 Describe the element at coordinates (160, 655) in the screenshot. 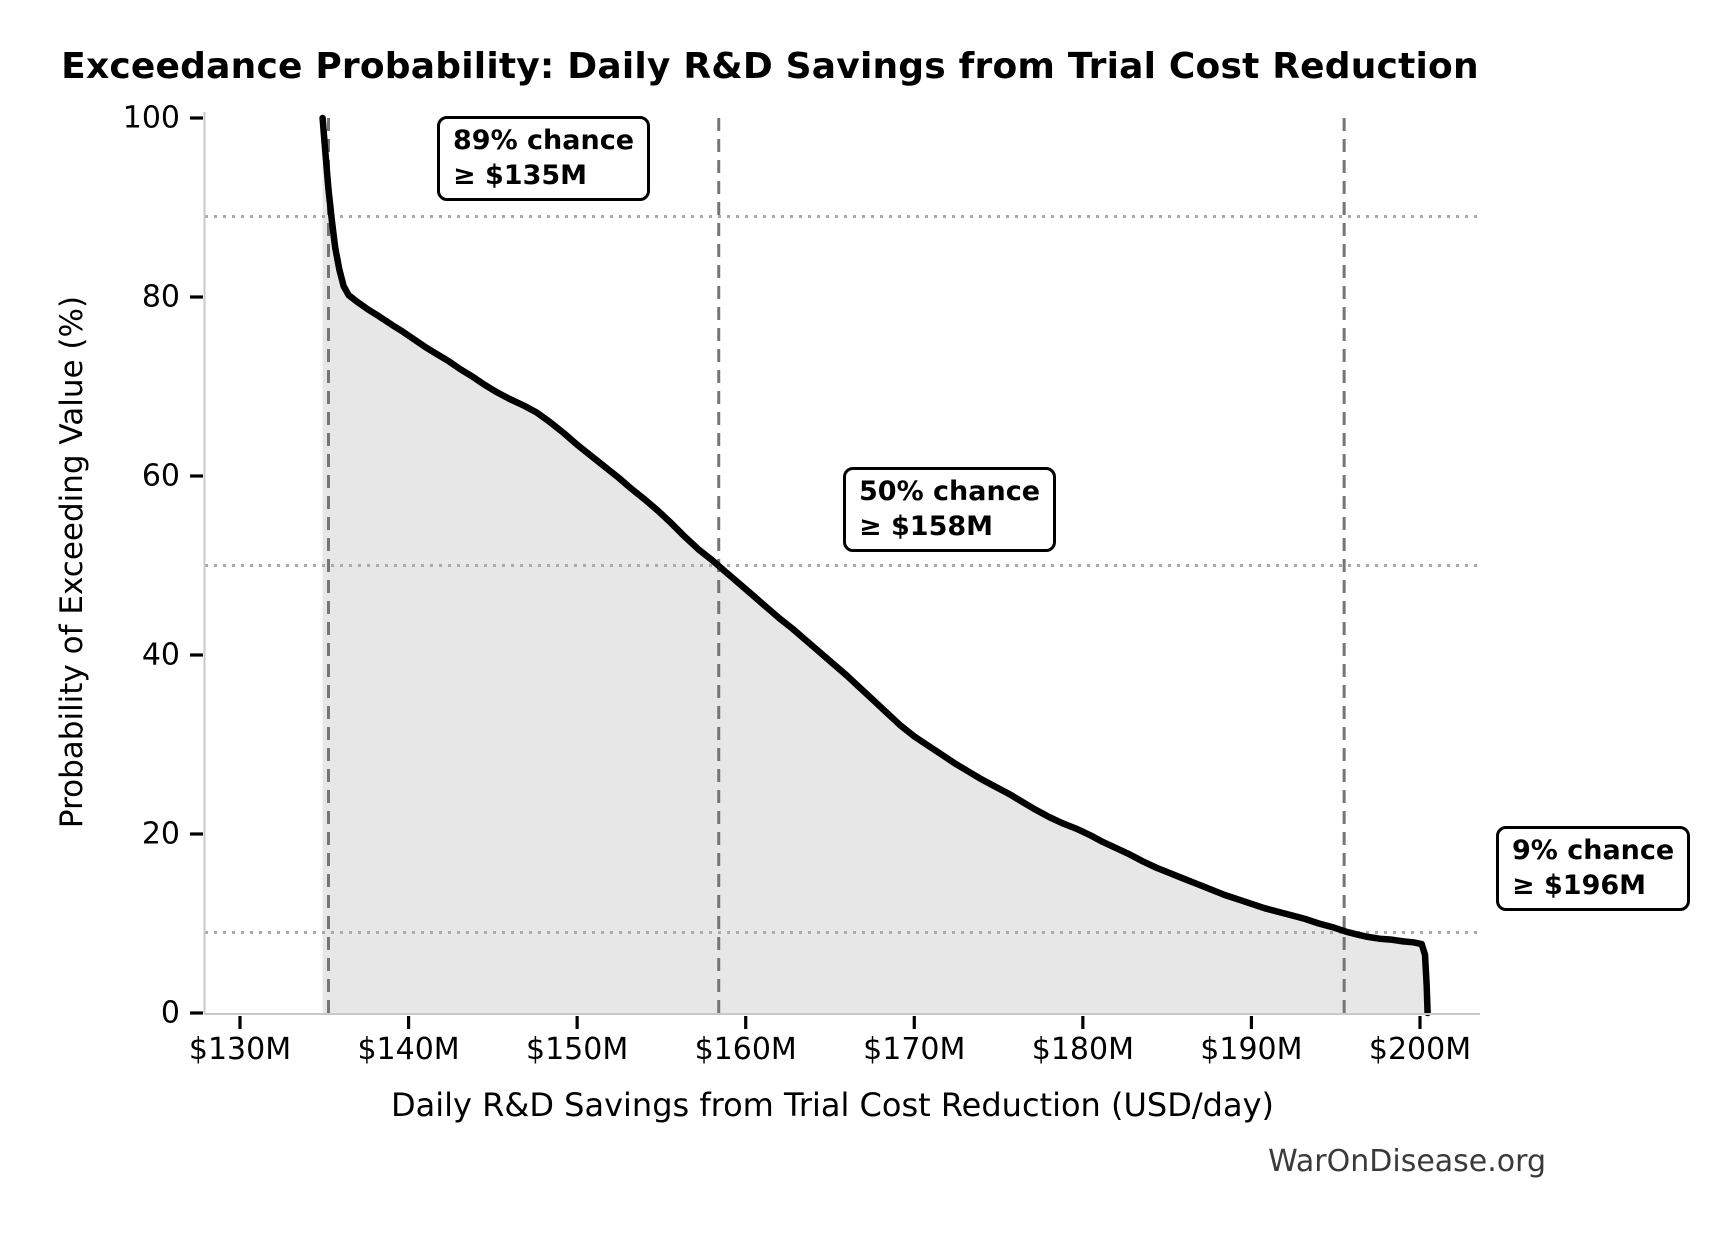

I see `y-tick-label: 40` at that location.